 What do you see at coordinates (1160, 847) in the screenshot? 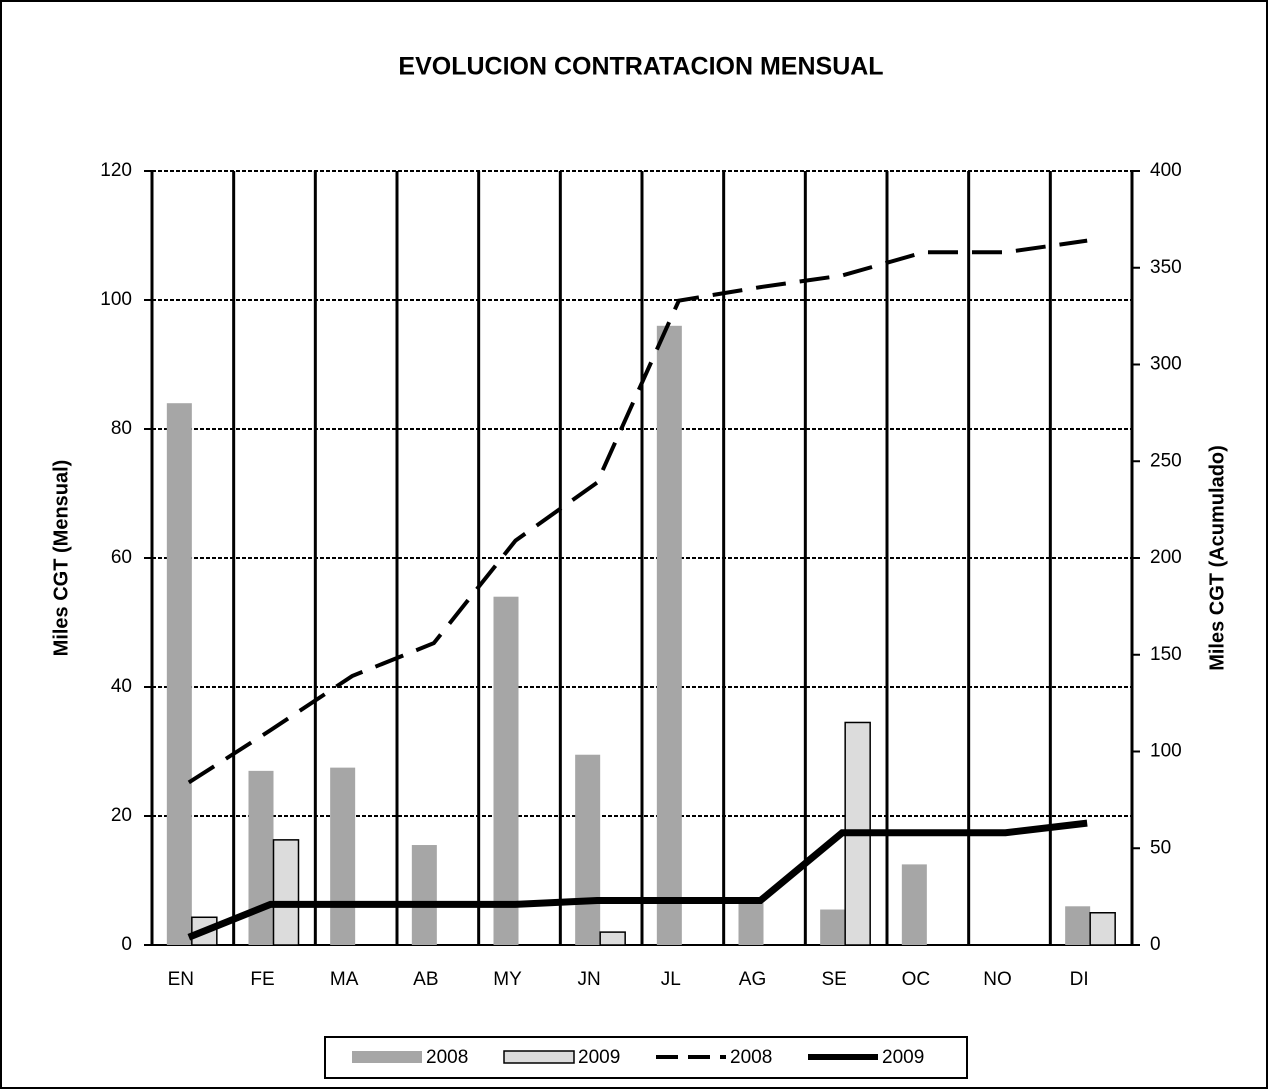
I see `y2-tick-label: 50` at bounding box center [1160, 847].